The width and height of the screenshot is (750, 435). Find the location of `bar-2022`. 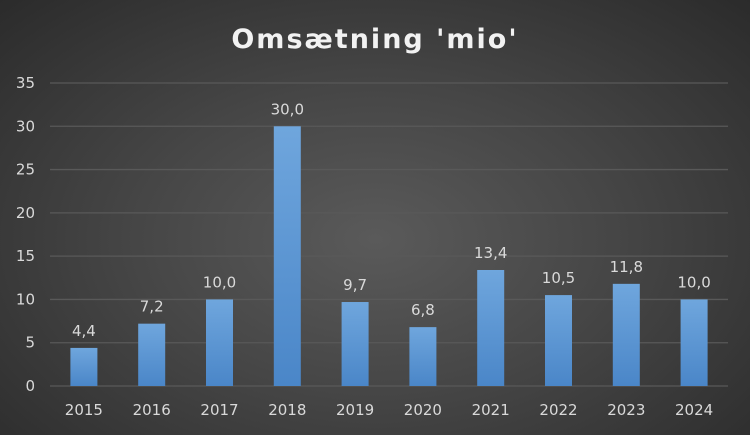

bar-2022 is located at coordinates (558, 340).